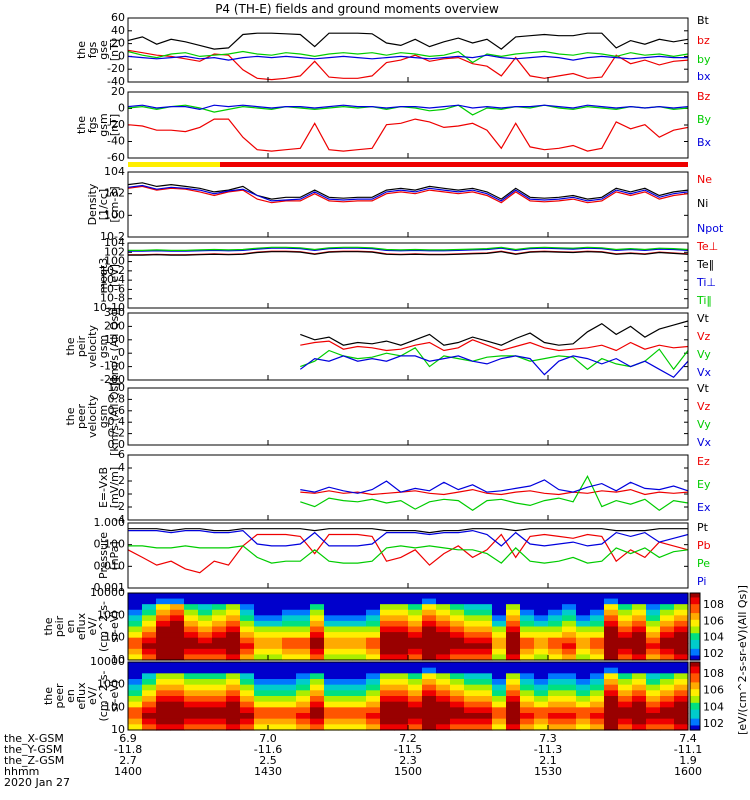 This screenshot has width=750, height=800. I want to click on footer-value: 1.9, so click(688, 760).